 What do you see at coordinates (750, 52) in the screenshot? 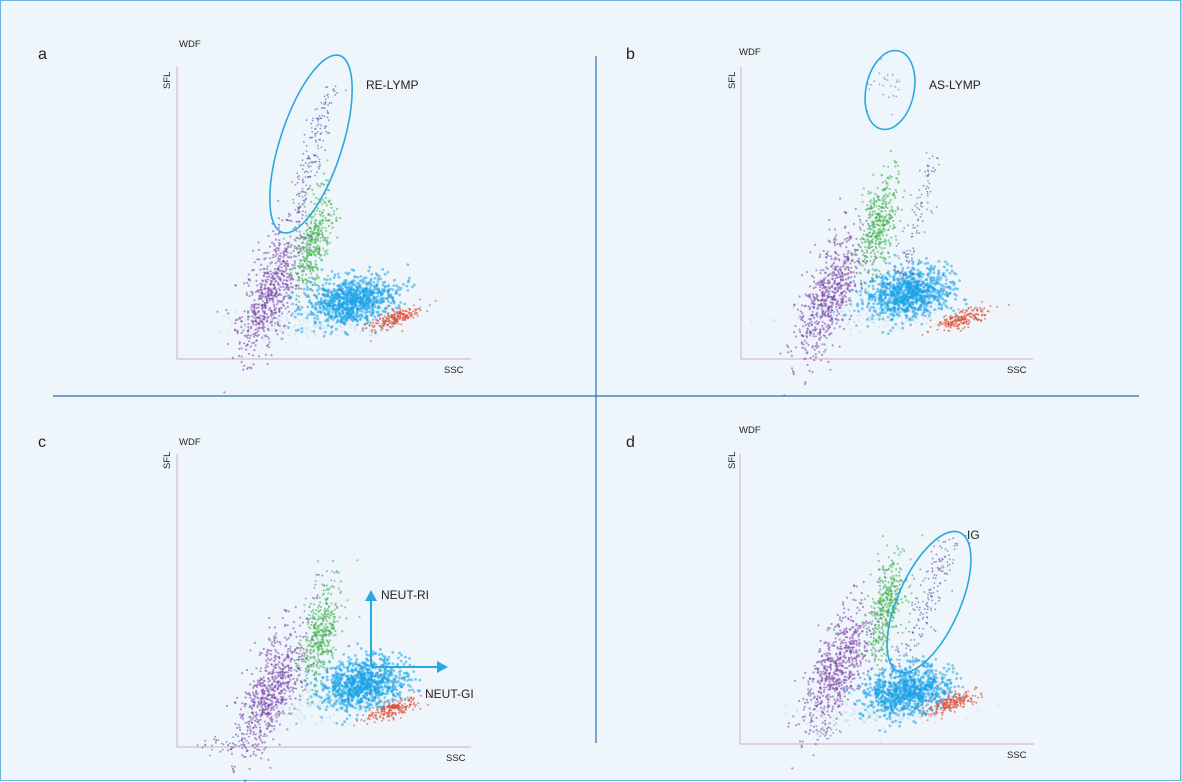
I see `panel-b-title: WDF` at bounding box center [750, 52].